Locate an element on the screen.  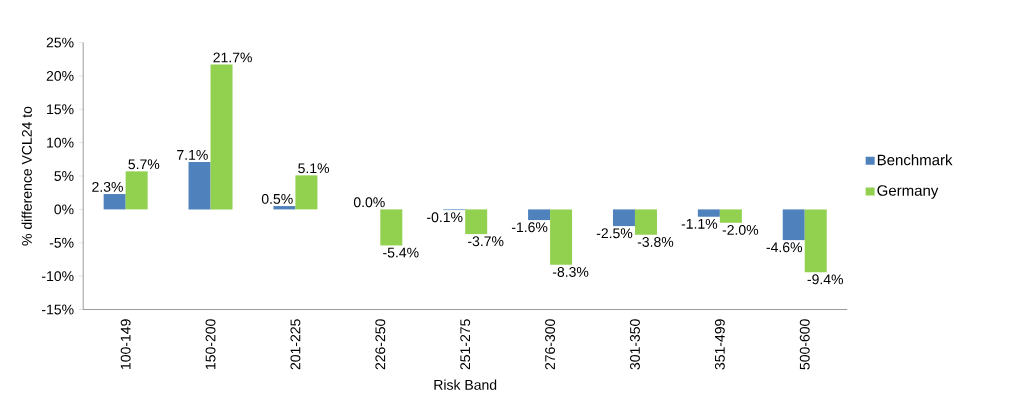
x-tick-label: 276-300 is located at coordinates (550, 344).